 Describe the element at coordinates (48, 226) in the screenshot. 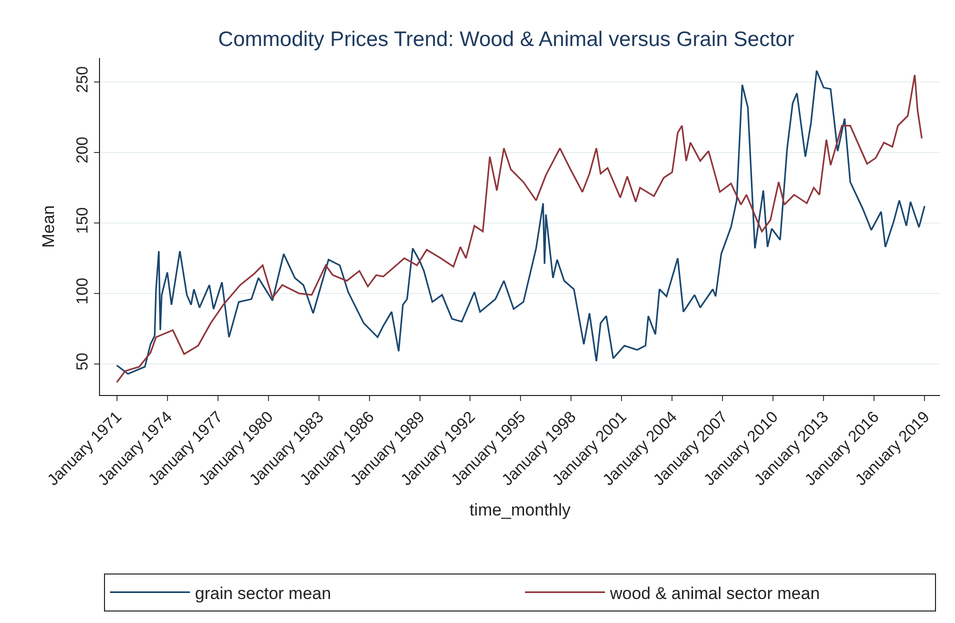

I see `y-axis-title: Mean` at that location.